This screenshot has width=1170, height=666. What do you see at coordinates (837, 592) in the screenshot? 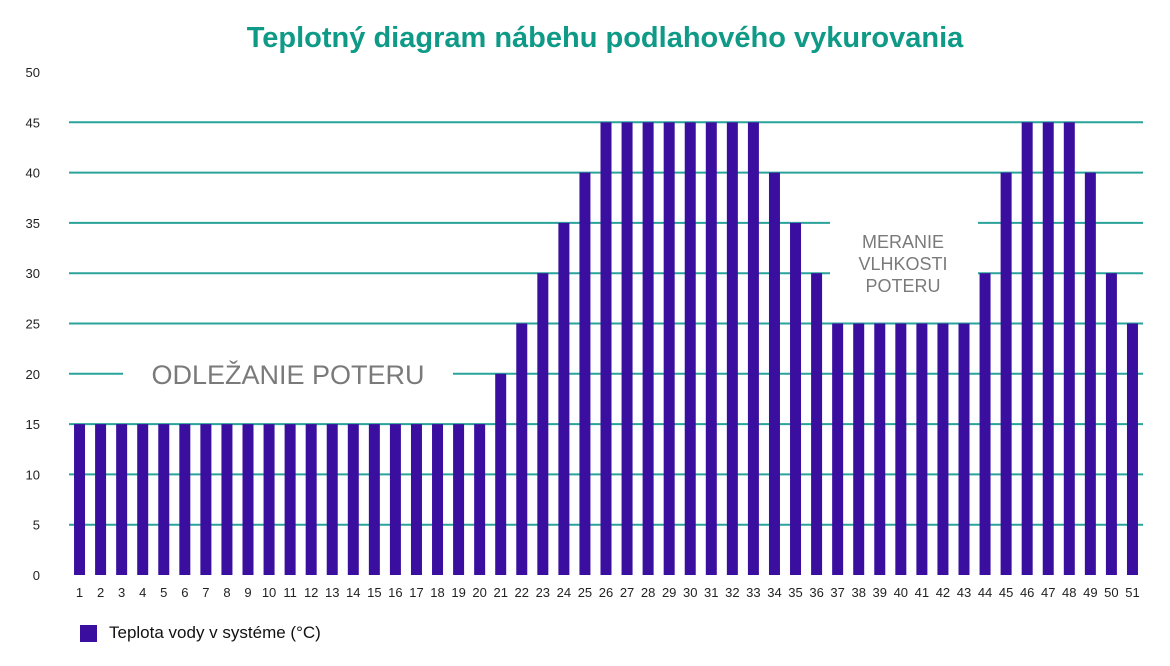
I see `x-tick-label: 37` at bounding box center [837, 592].